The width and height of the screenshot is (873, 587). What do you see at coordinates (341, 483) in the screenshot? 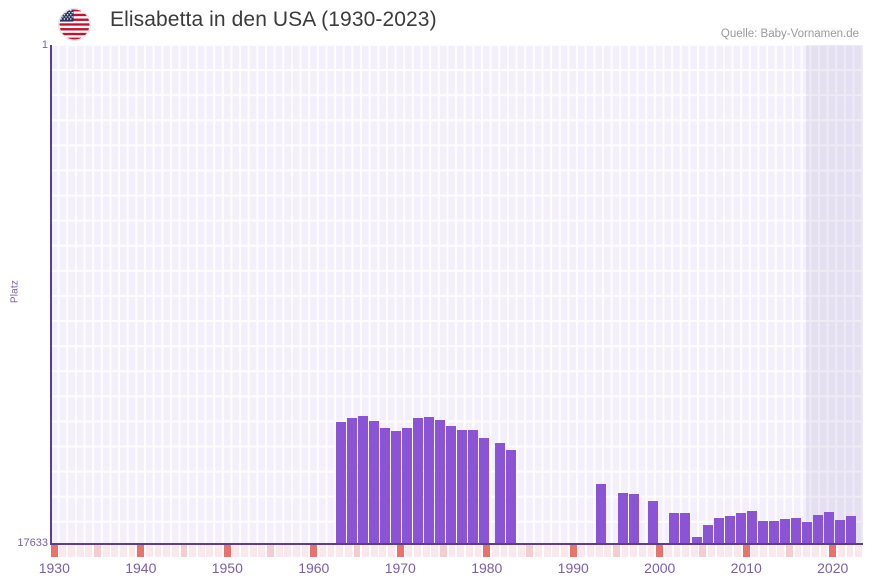
I see `bar-1964` at bounding box center [341, 483].